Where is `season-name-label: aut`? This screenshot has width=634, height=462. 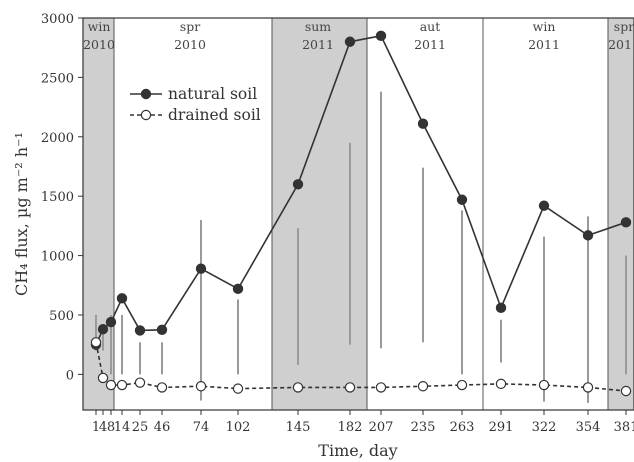 season-name-label: aut is located at coordinates (430, 26).